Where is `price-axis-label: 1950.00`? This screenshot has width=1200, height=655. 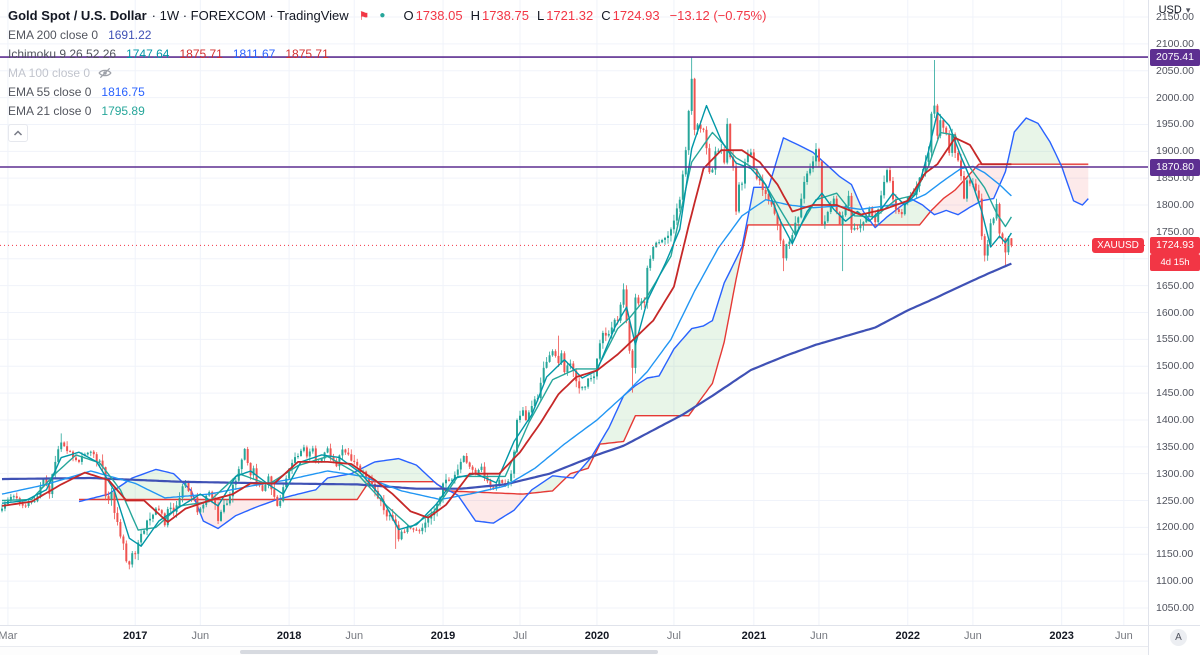
price-axis-label: 1950.00 is located at coordinates (1175, 124).